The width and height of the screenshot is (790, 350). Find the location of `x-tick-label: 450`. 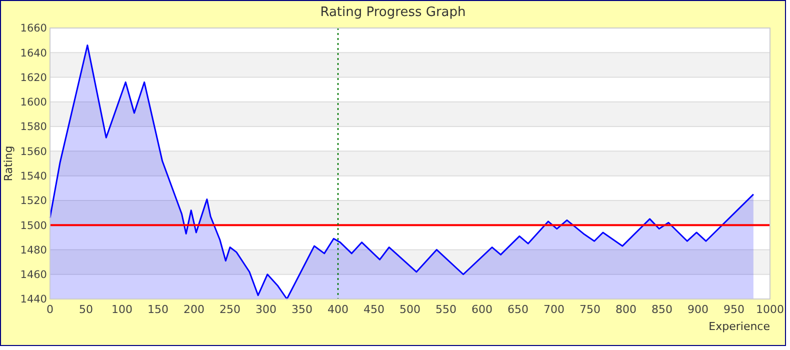

x-tick-label: 450 is located at coordinates (374, 309).